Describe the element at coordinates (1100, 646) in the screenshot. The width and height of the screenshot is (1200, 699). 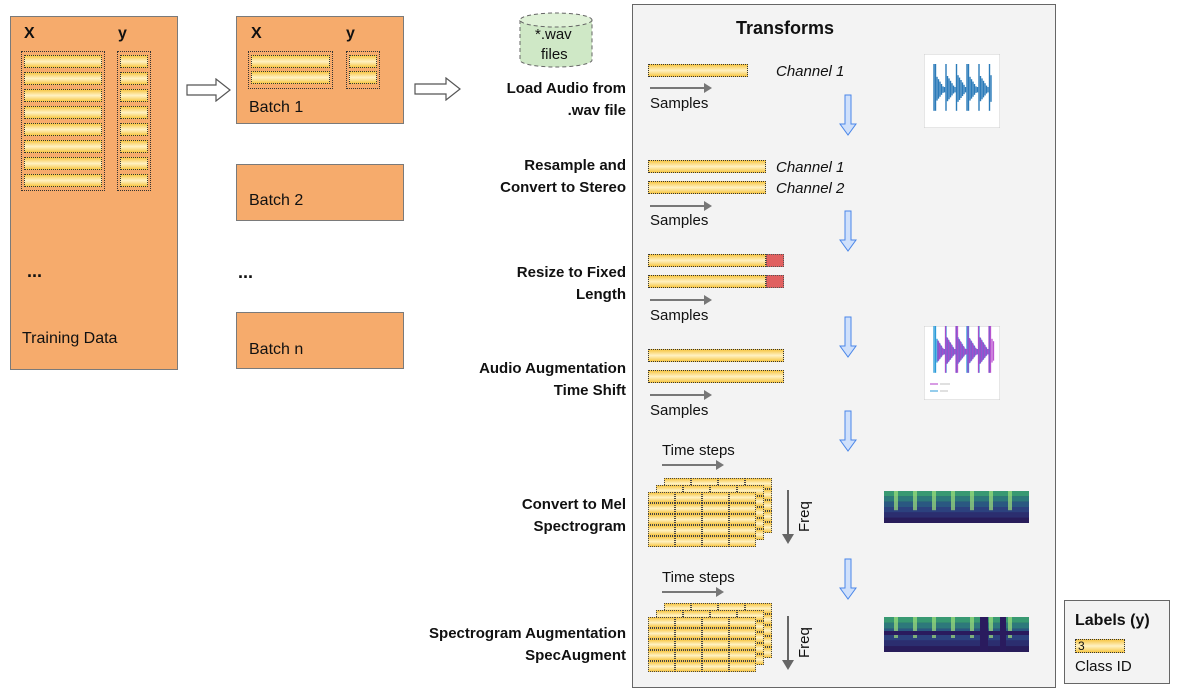
I see `label-value-cell: 3` at that location.